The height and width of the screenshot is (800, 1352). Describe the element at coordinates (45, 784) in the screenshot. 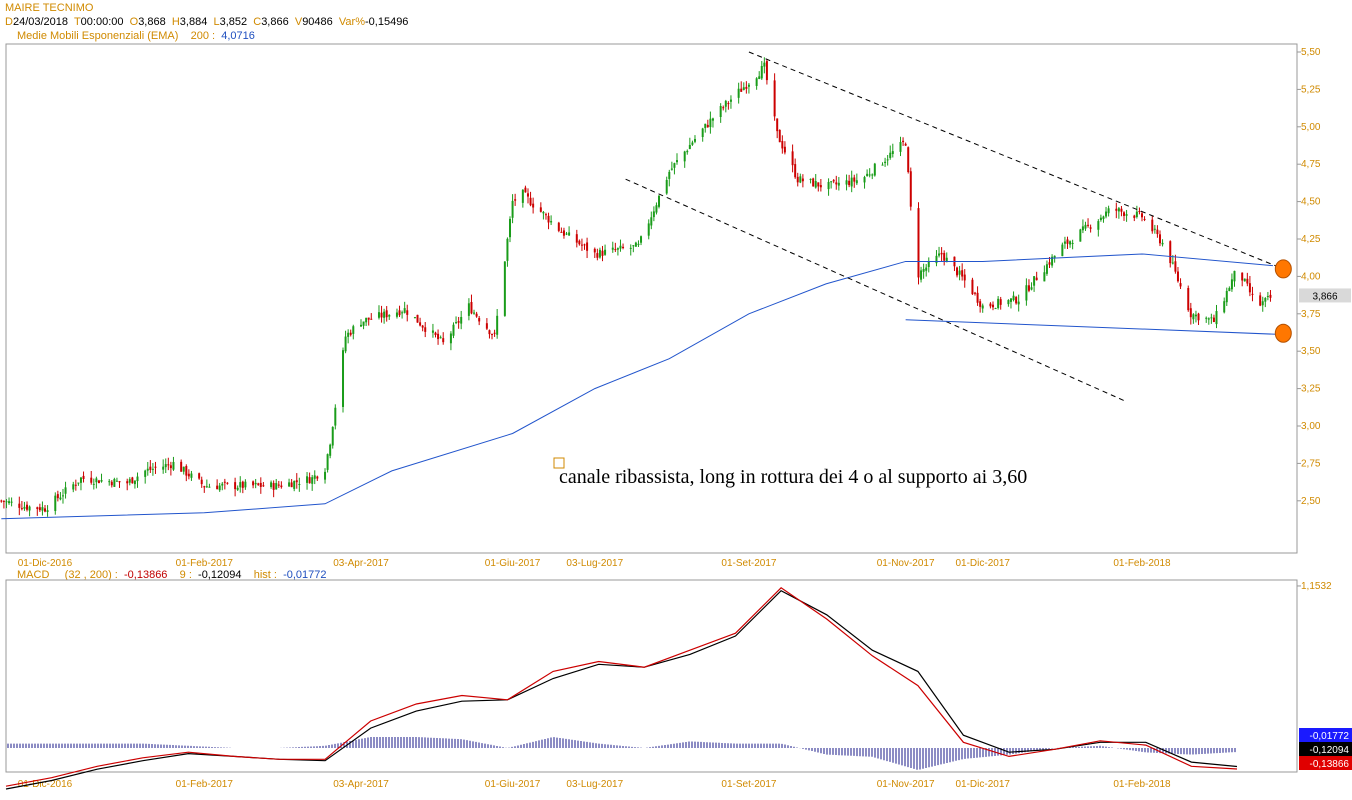

I see `x-tick-label: 01-Dic-2016` at that location.